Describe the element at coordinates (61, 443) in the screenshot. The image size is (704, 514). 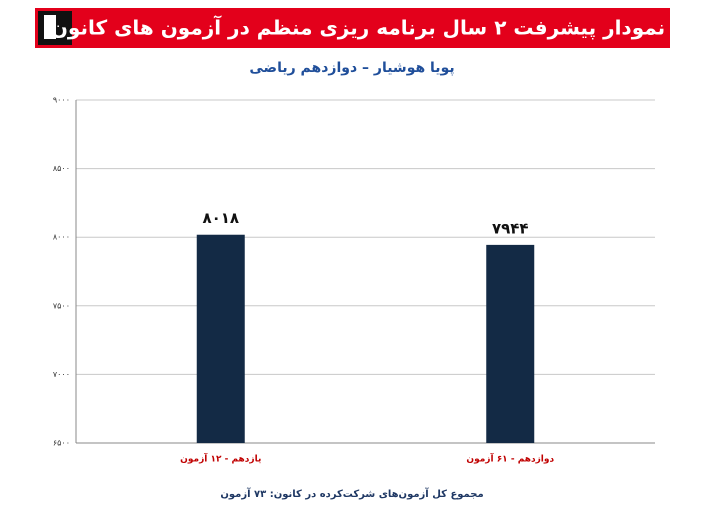
I see `y-tick-label: ۶۵۰۰` at that location.